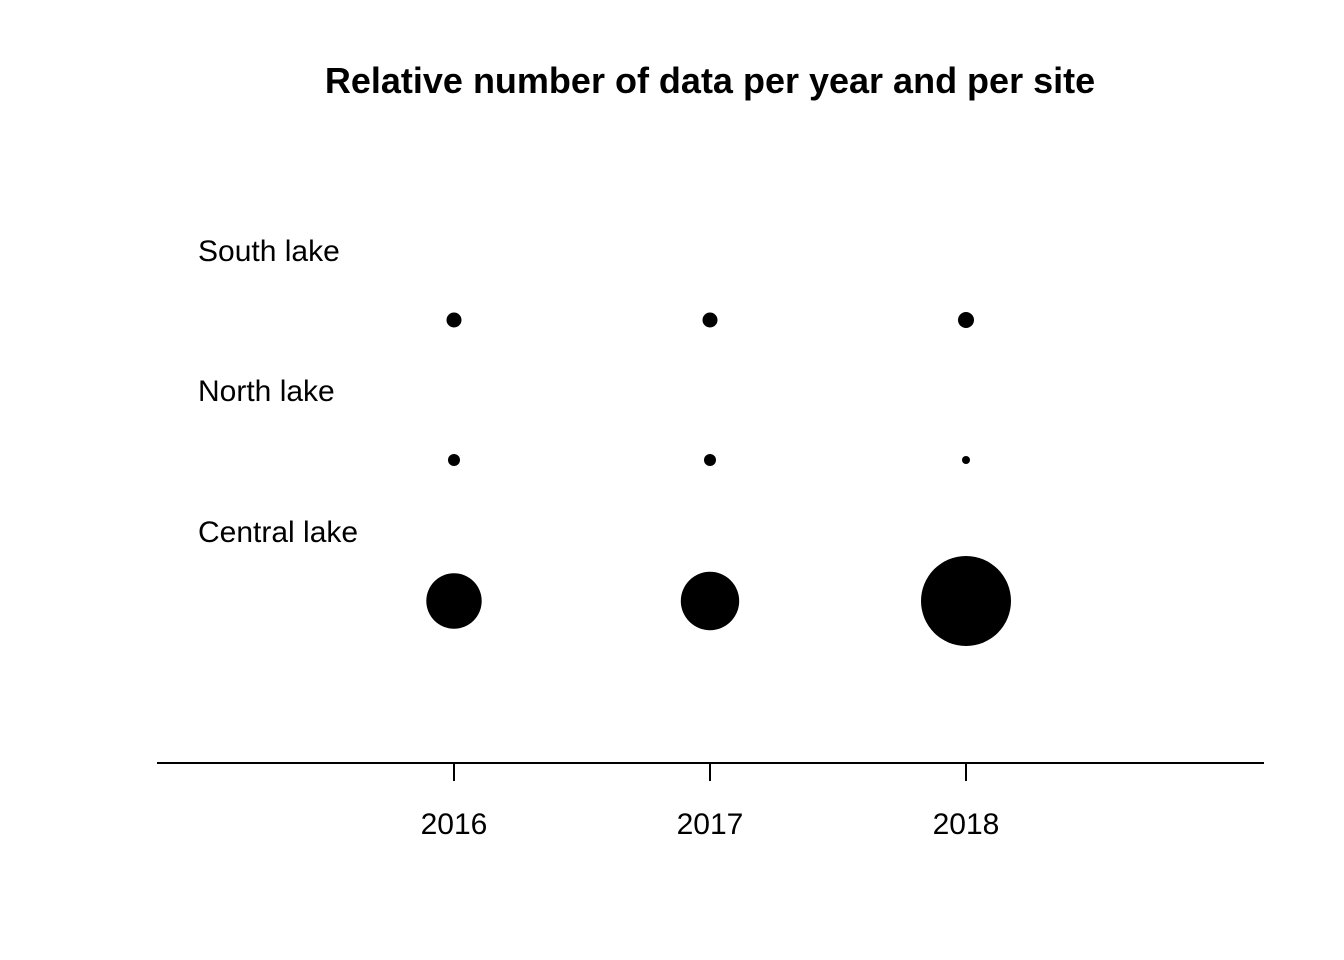 Image resolution: width=1344 pixels, height=960 pixels. I want to click on site-label-south-lake: South lake, so click(269, 251).